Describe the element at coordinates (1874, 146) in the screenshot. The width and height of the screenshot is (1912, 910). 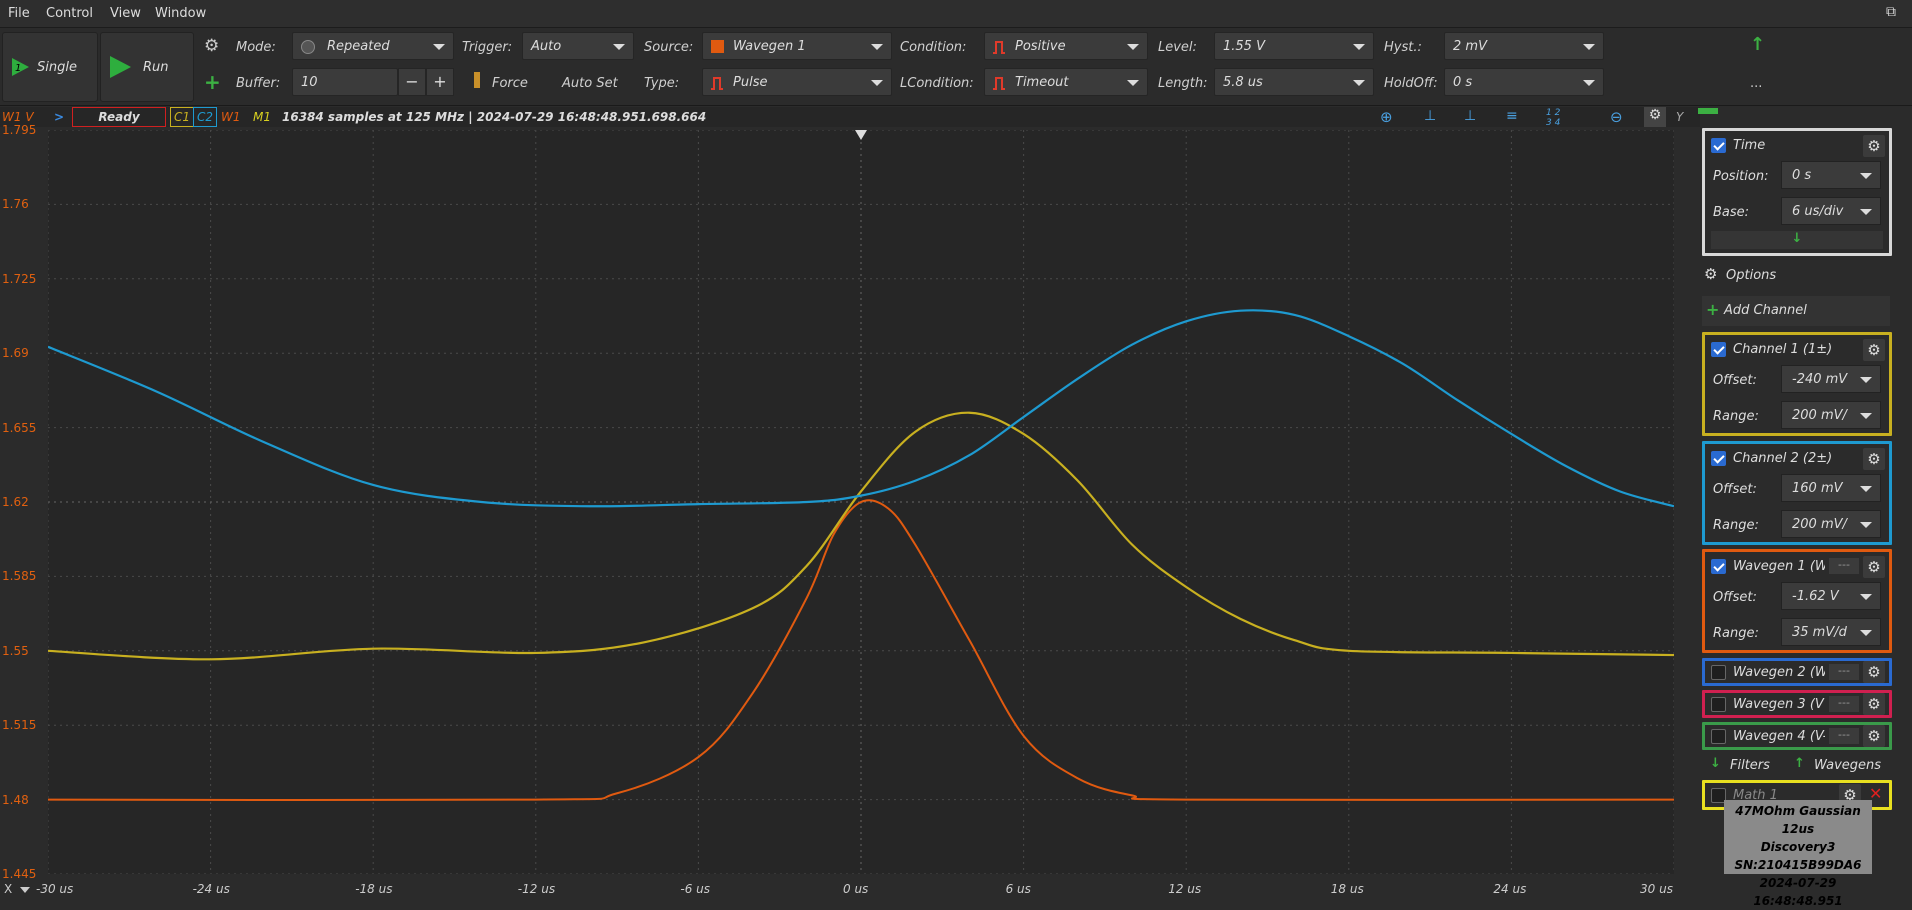
I see `time-gear-icon: ⚙` at that location.